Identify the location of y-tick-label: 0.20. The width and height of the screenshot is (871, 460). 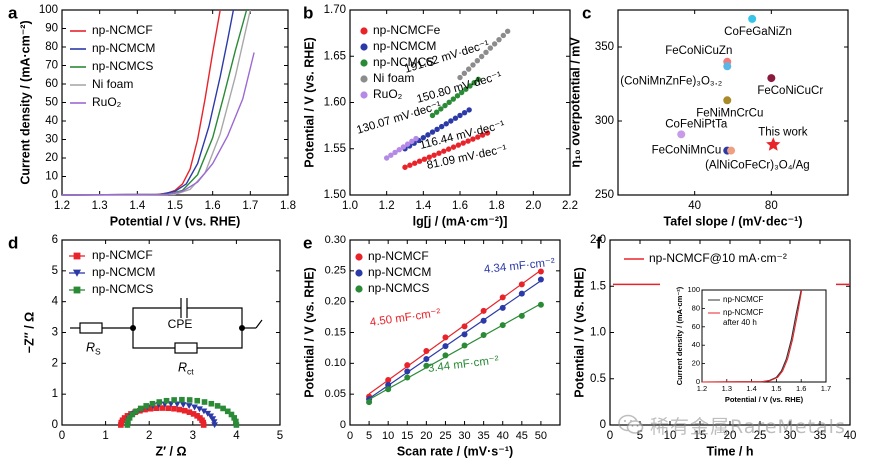
(335, 302).